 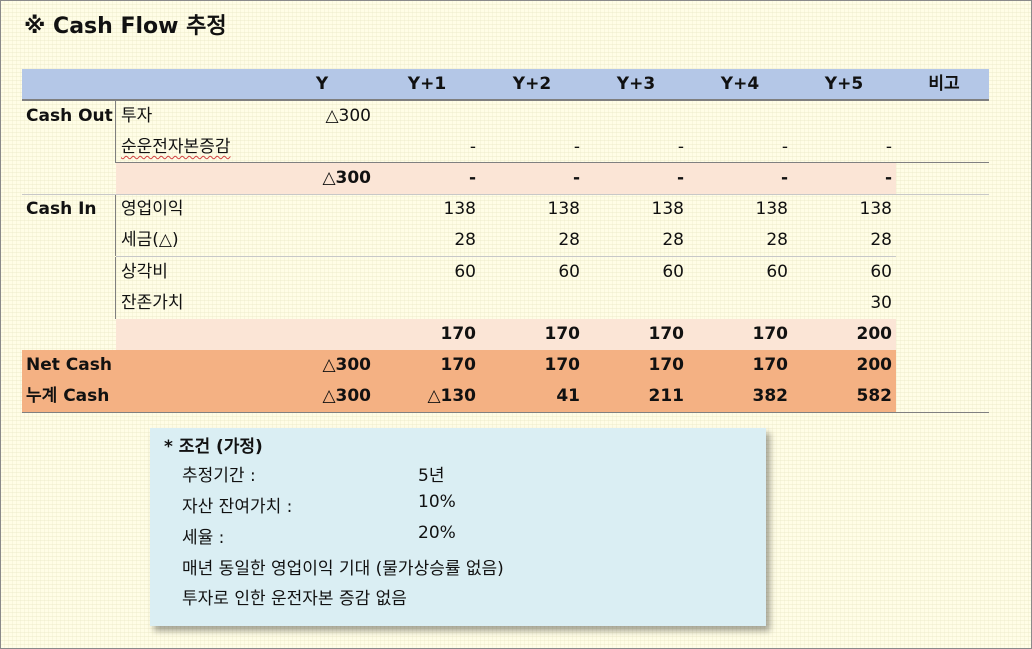 What do you see at coordinates (346, 365) in the screenshot?
I see `net-cash-cell: △300` at bounding box center [346, 365].